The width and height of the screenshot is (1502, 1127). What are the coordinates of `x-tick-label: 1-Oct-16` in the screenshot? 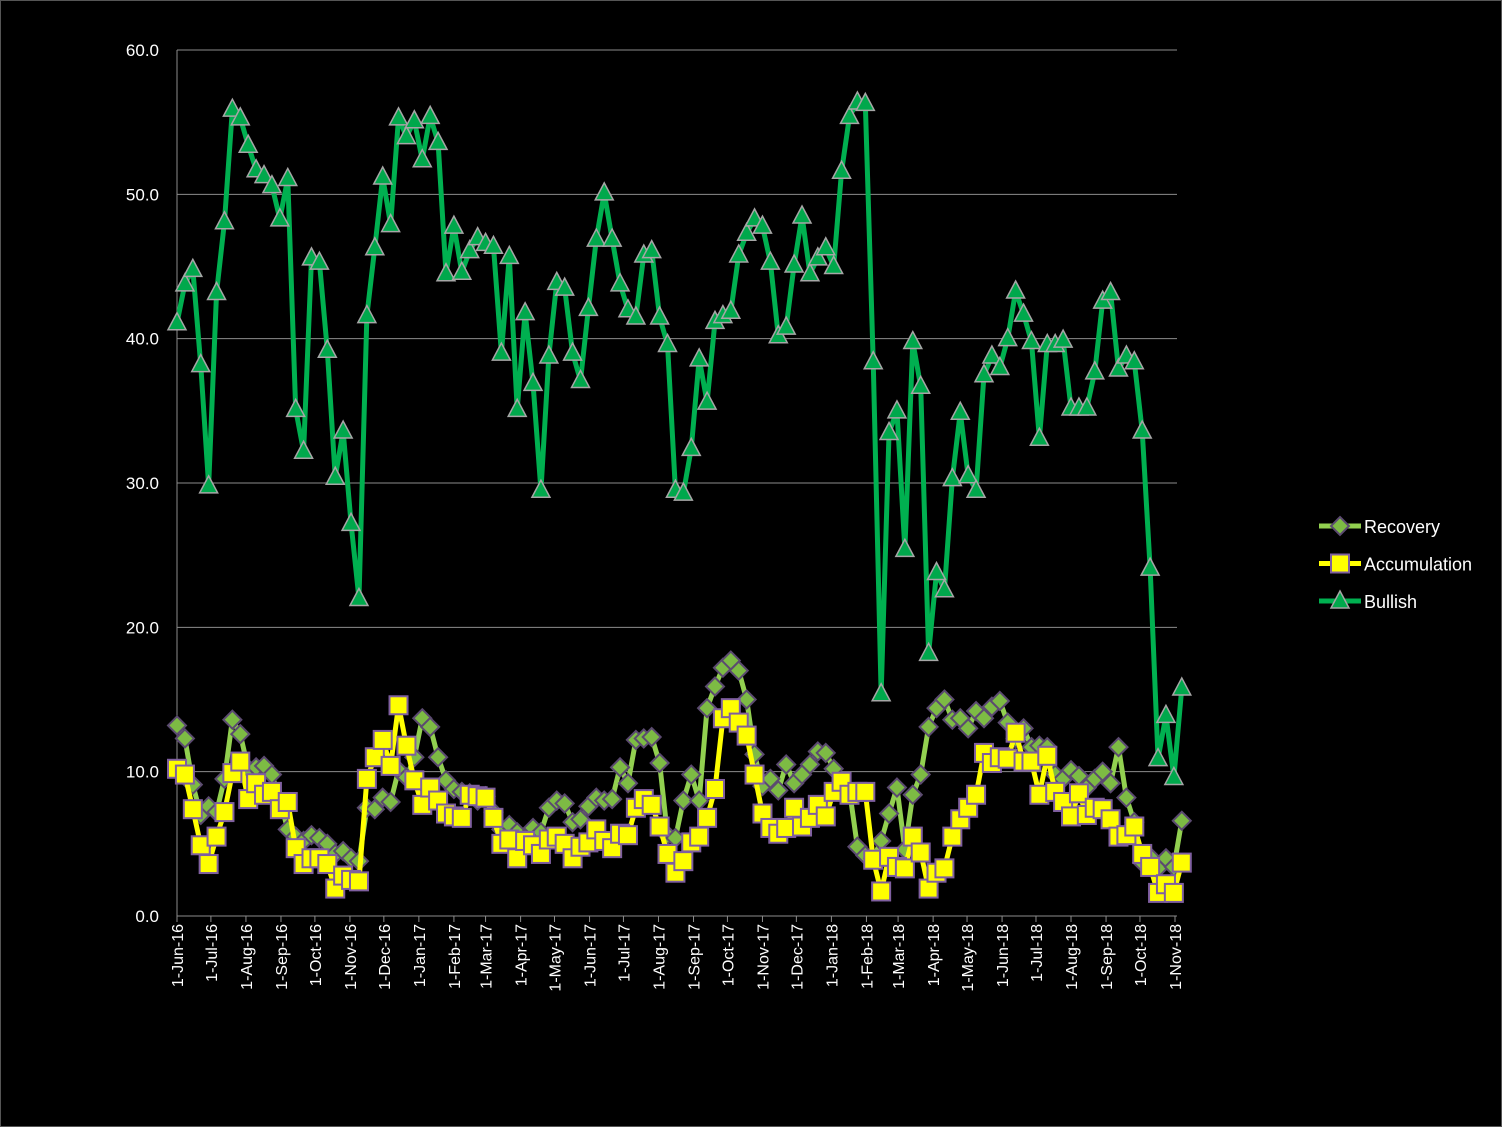 It's located at (316, 955).